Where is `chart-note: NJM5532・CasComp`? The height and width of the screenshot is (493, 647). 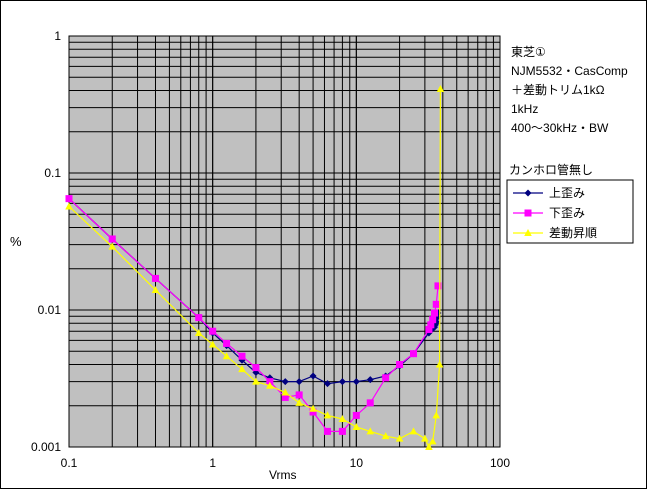
chart-note: NJM5532・CasComp is located at coordinates (569, 71).